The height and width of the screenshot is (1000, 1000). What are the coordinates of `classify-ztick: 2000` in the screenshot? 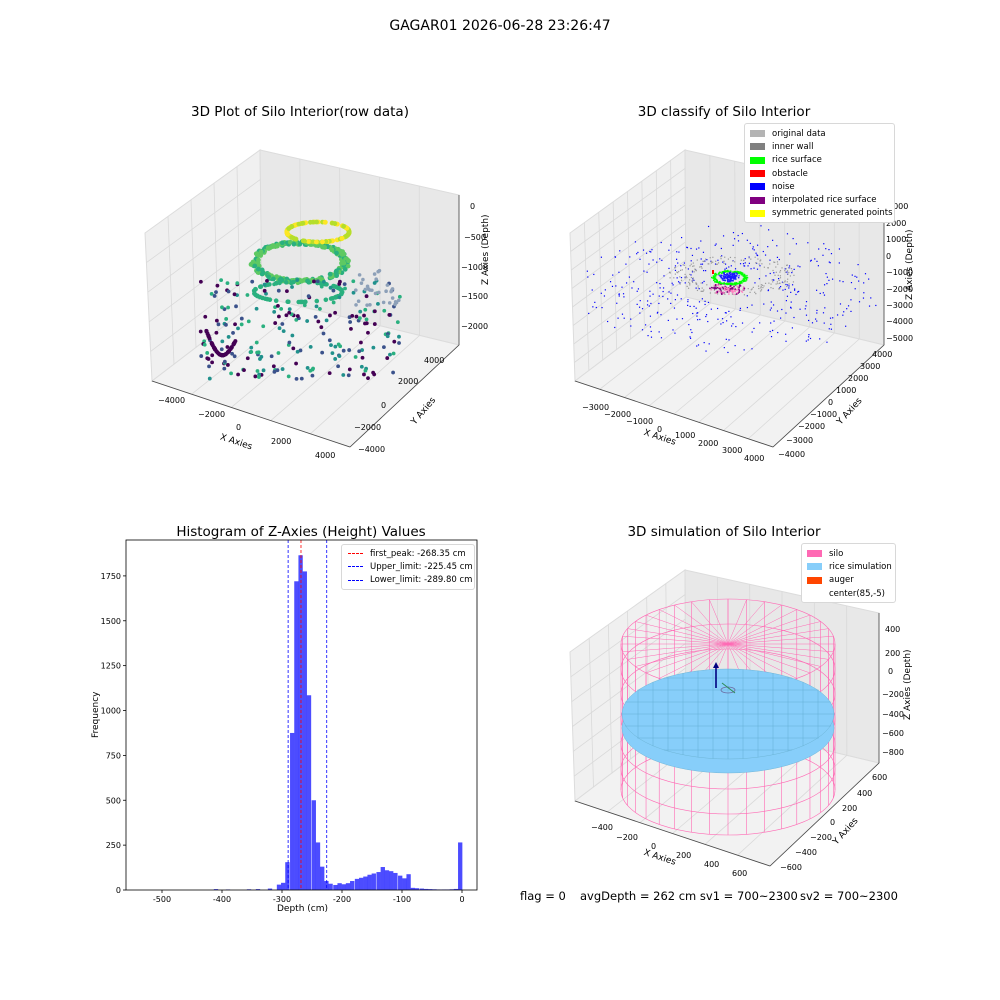 It's located at (896, 223).